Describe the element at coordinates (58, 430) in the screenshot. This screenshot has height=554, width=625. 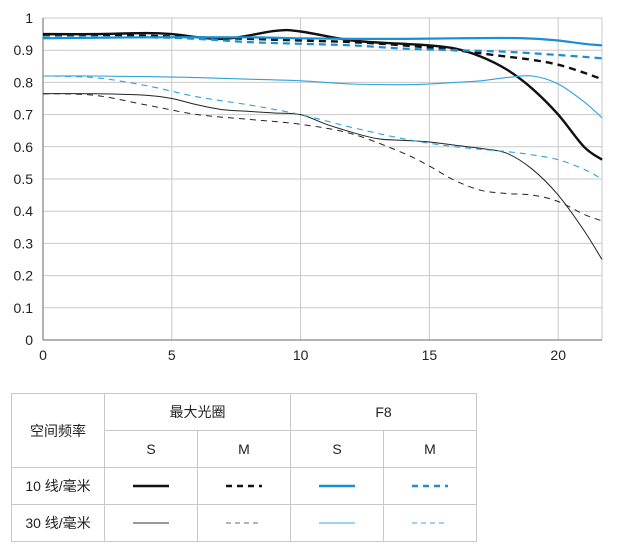
I see `legend-header-spatial-frequency: 空间频率` at that location.